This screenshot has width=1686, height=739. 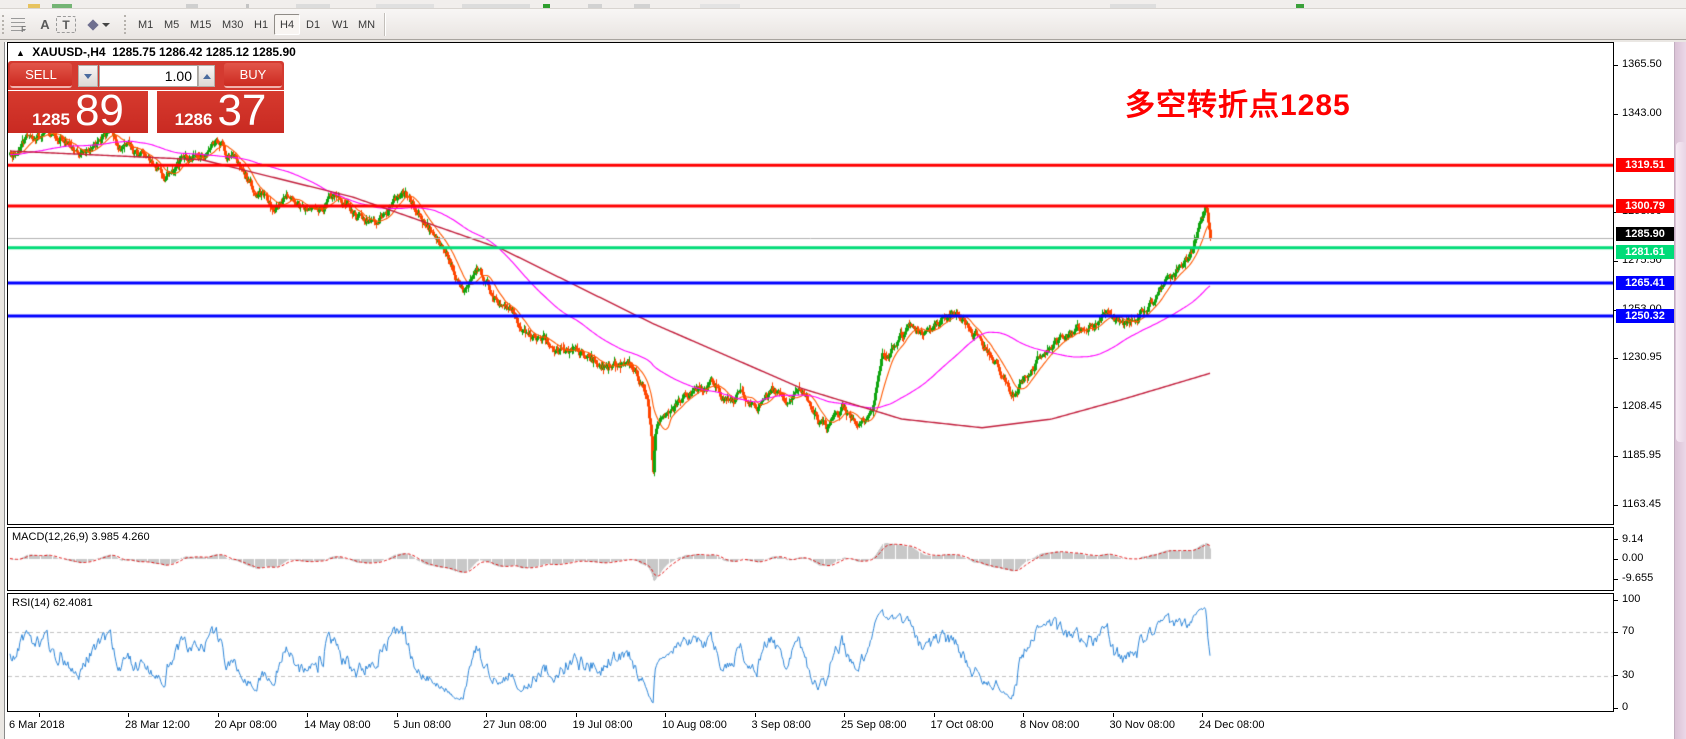 I want to click on label-icon: T, so click(x=66, y=24).